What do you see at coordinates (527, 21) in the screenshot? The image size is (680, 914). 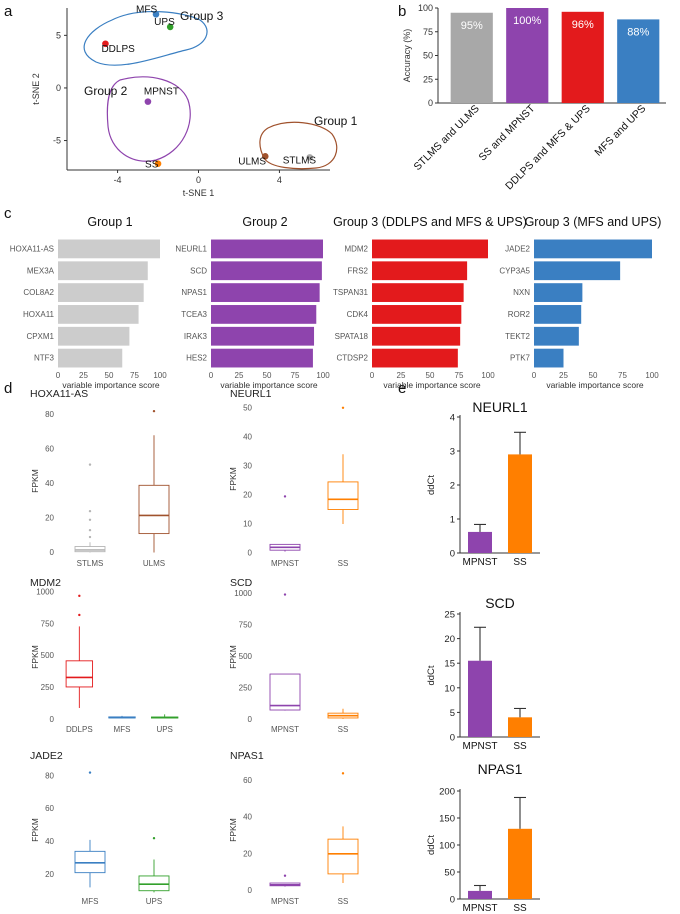 I see `bar-value-label: 100%` at bounding box center [527, 21].